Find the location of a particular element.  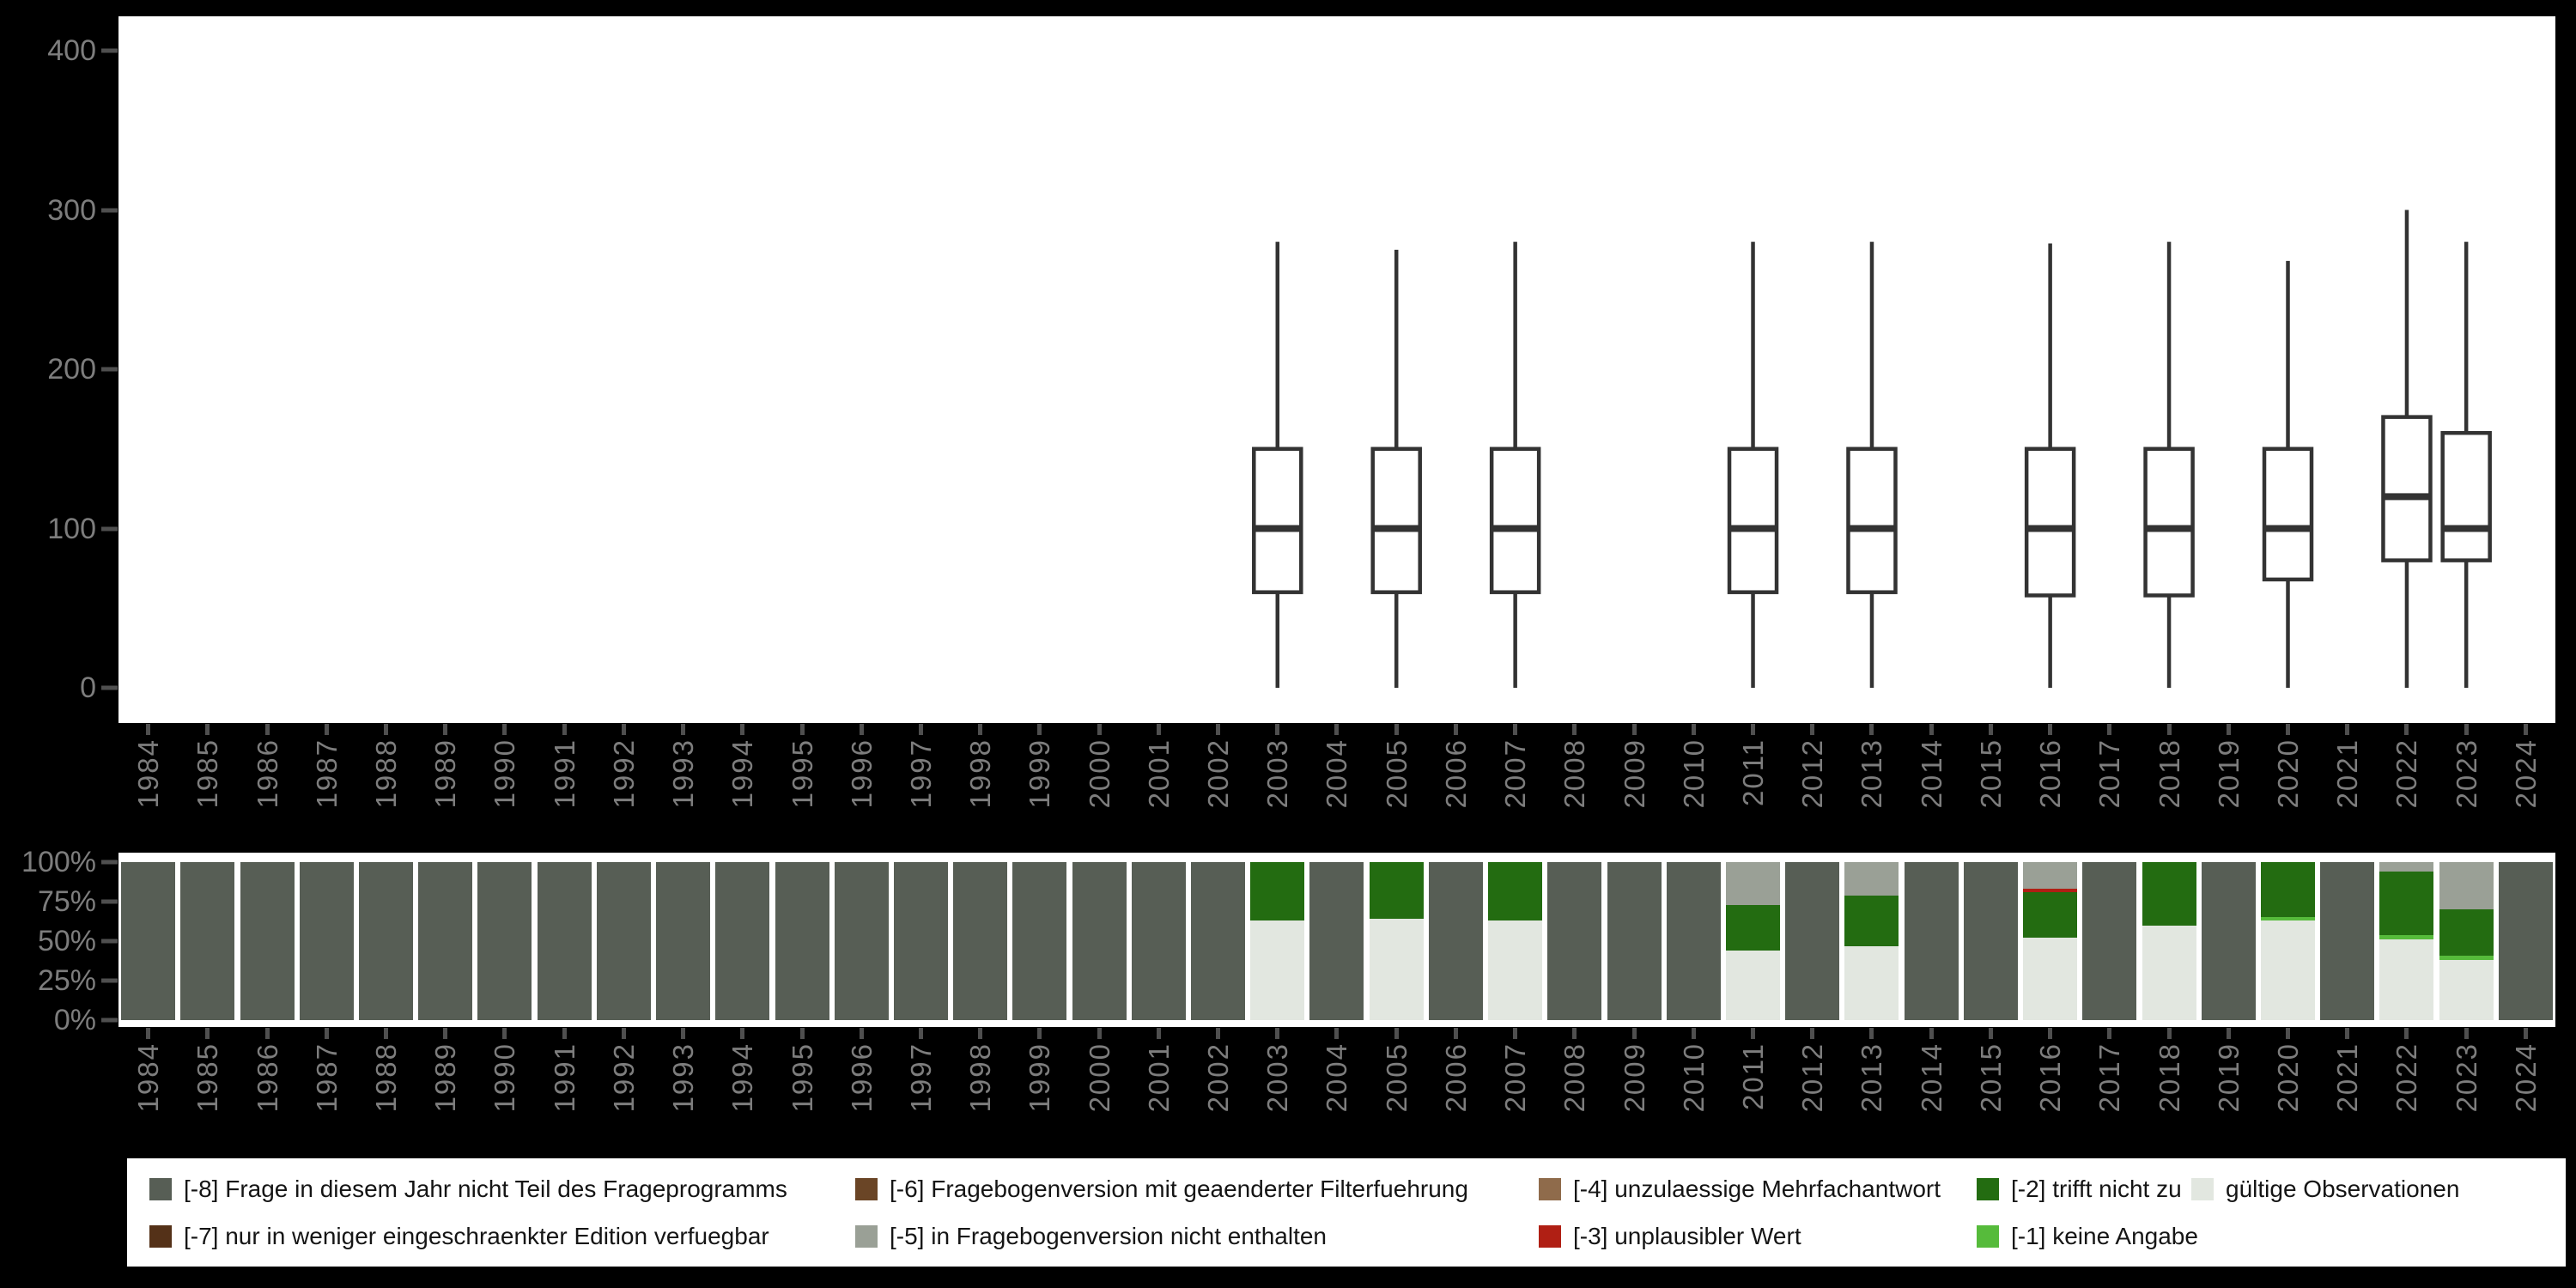

x-label-slot: 2009 is located at coordinates (1634, 781).